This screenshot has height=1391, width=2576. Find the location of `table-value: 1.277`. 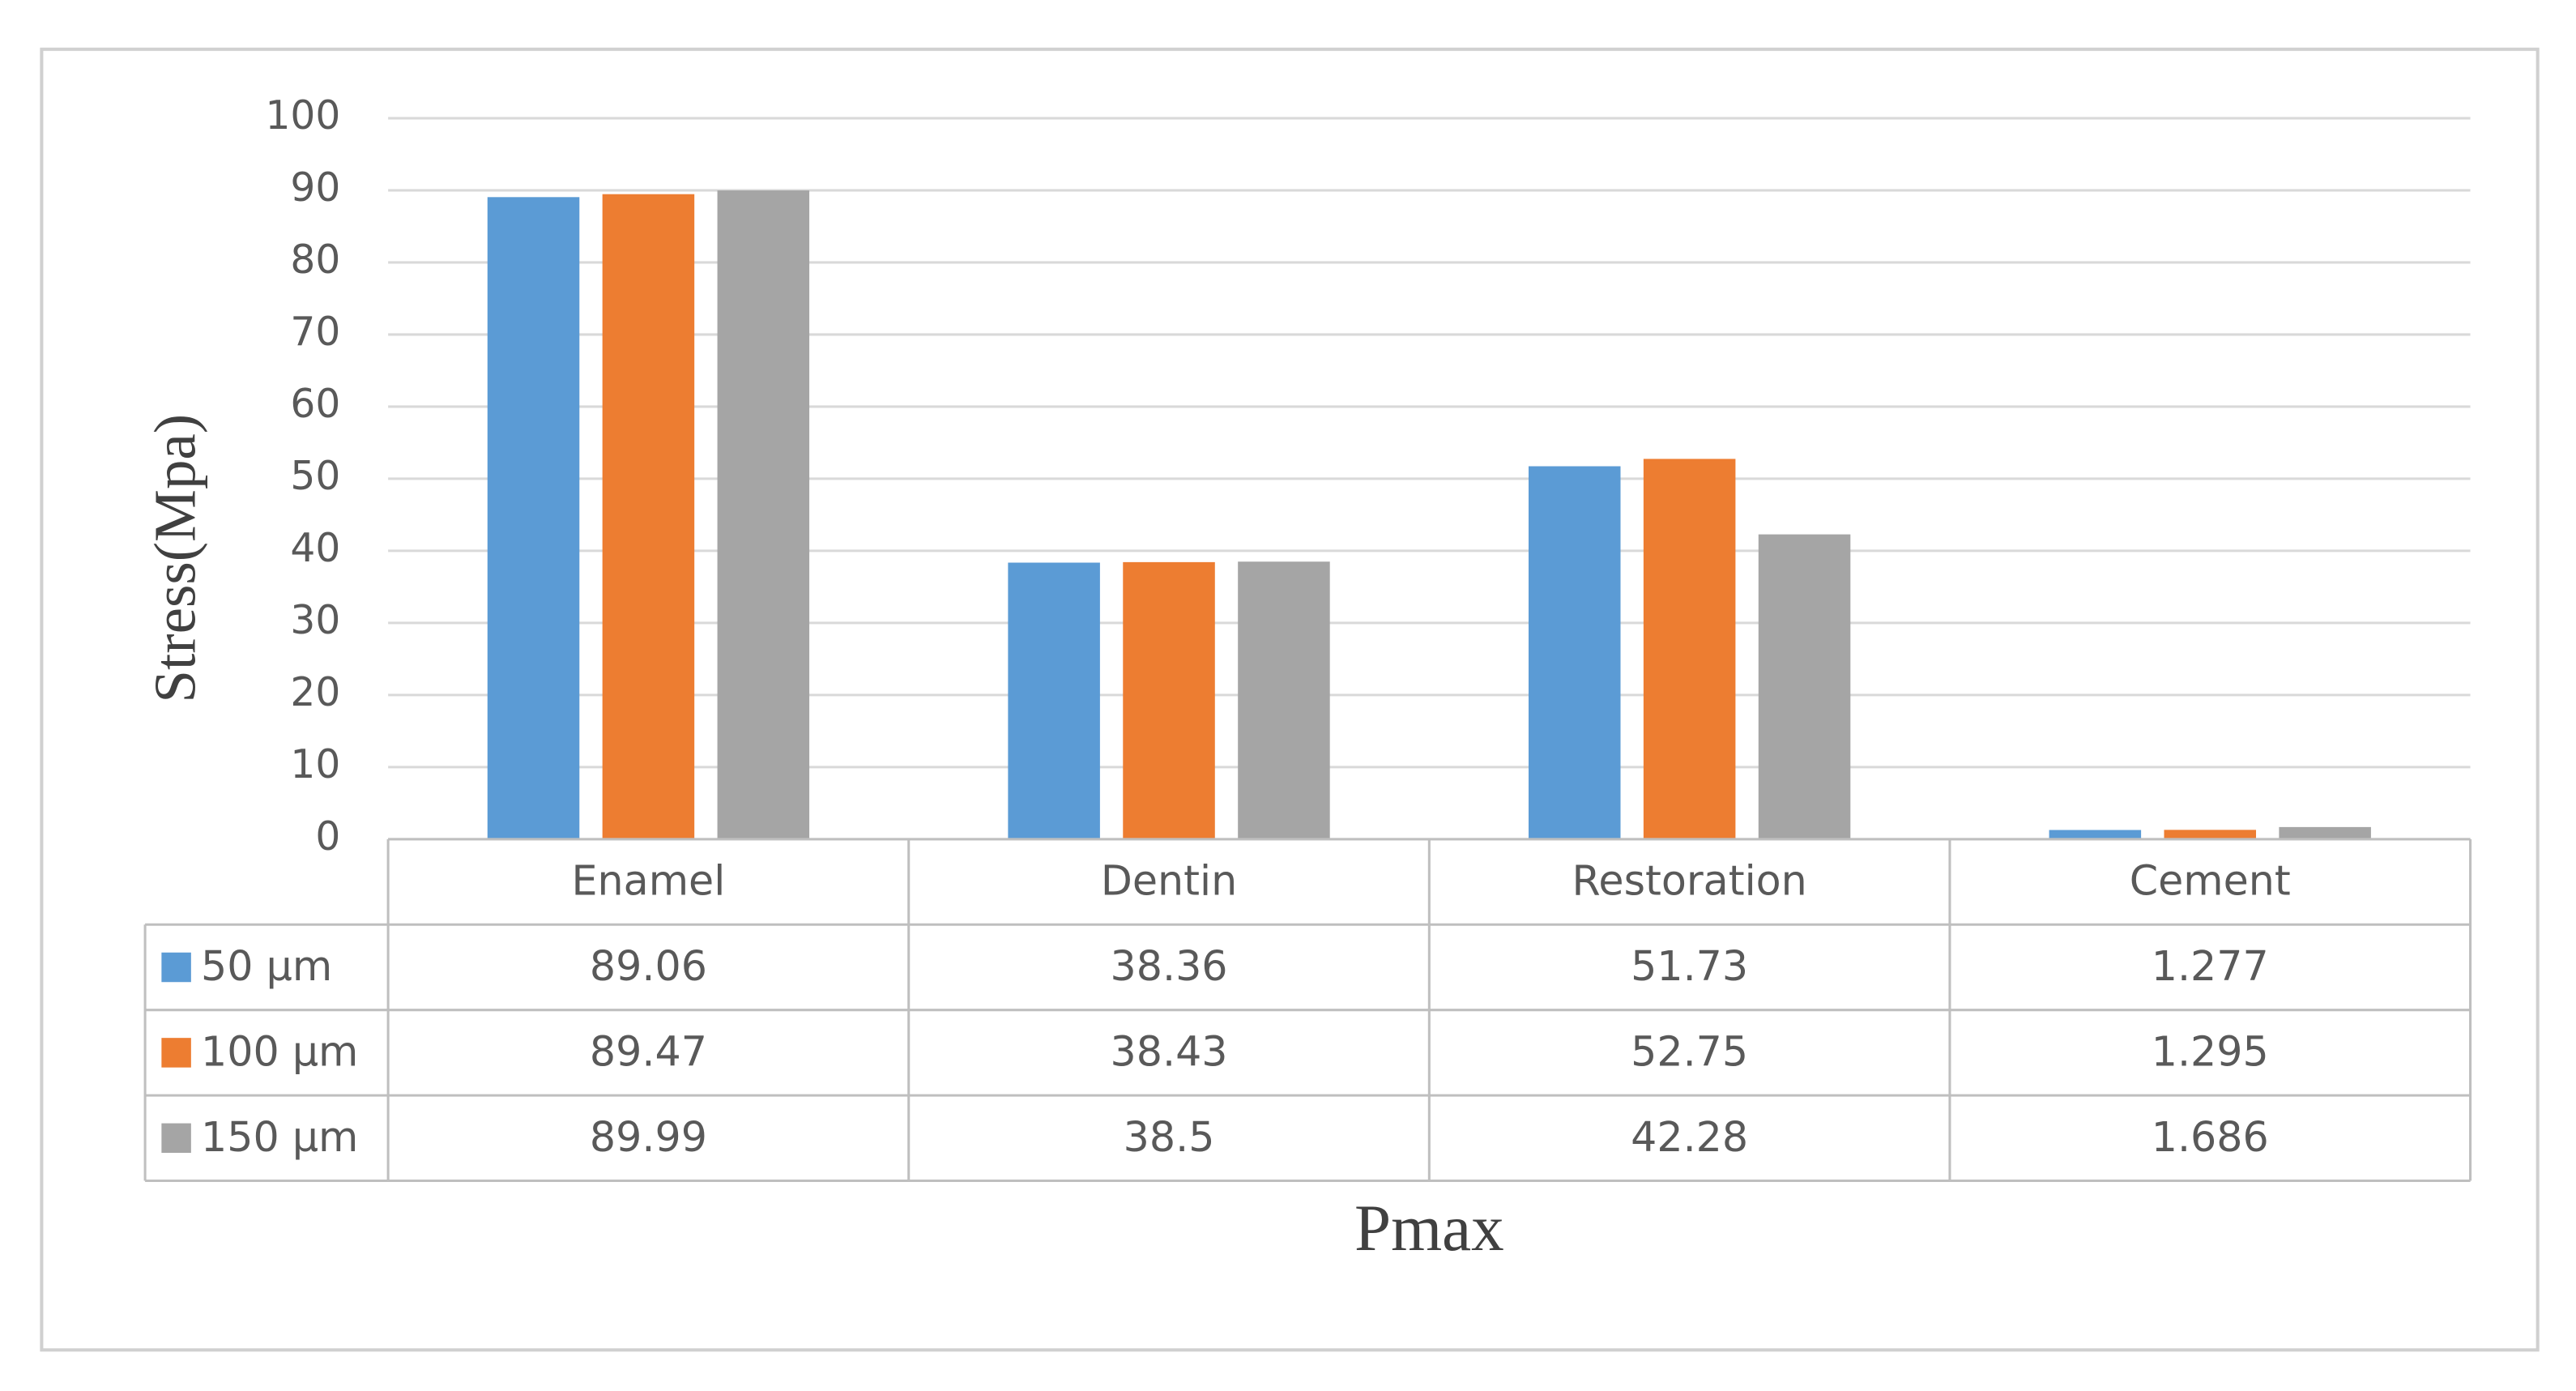

table-value: 1.277 is located at coordinates (2210, 966).